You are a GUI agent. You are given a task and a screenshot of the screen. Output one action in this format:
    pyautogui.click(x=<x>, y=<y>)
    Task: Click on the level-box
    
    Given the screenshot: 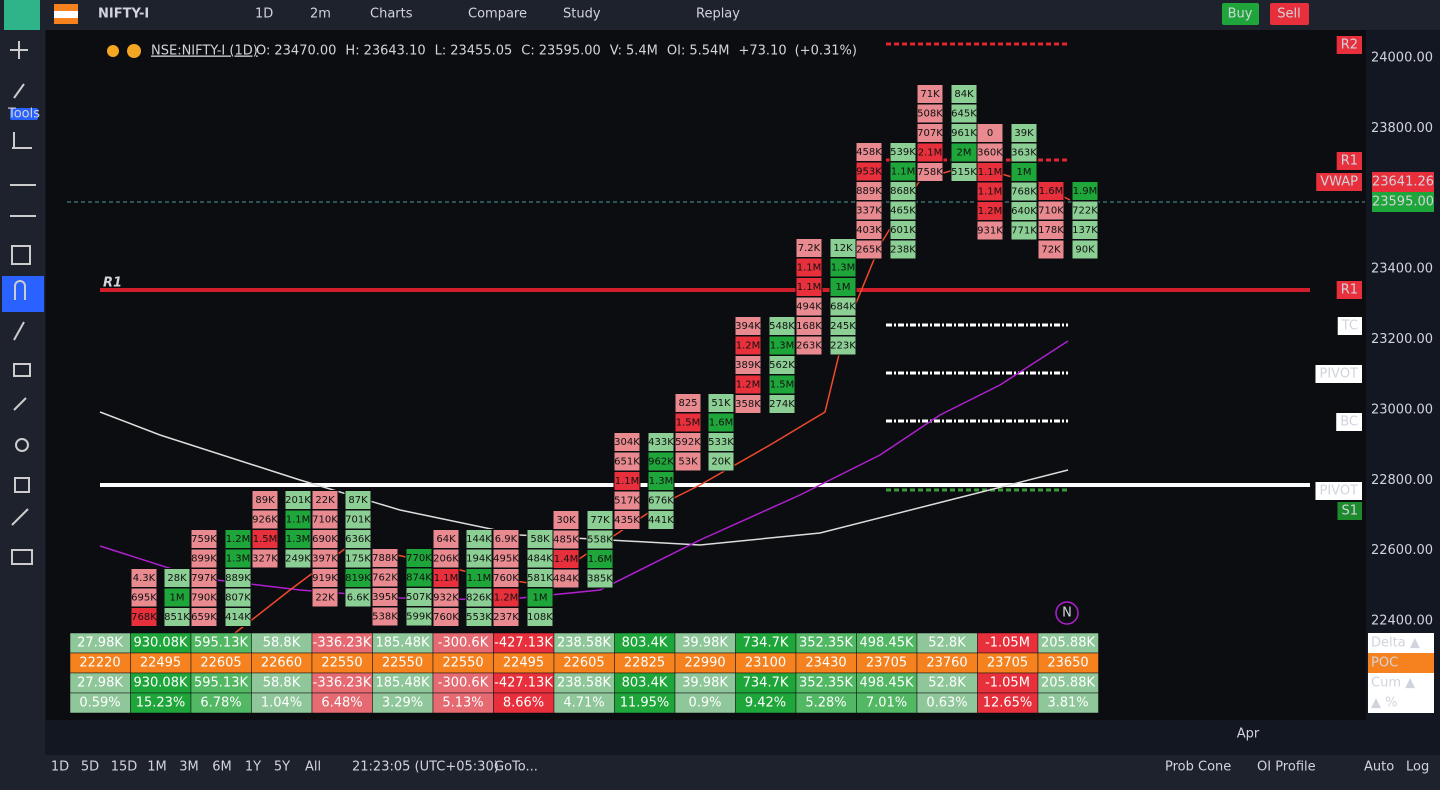 What is the action you would take?
    pyautogui.click(x=1338, y=491)
    